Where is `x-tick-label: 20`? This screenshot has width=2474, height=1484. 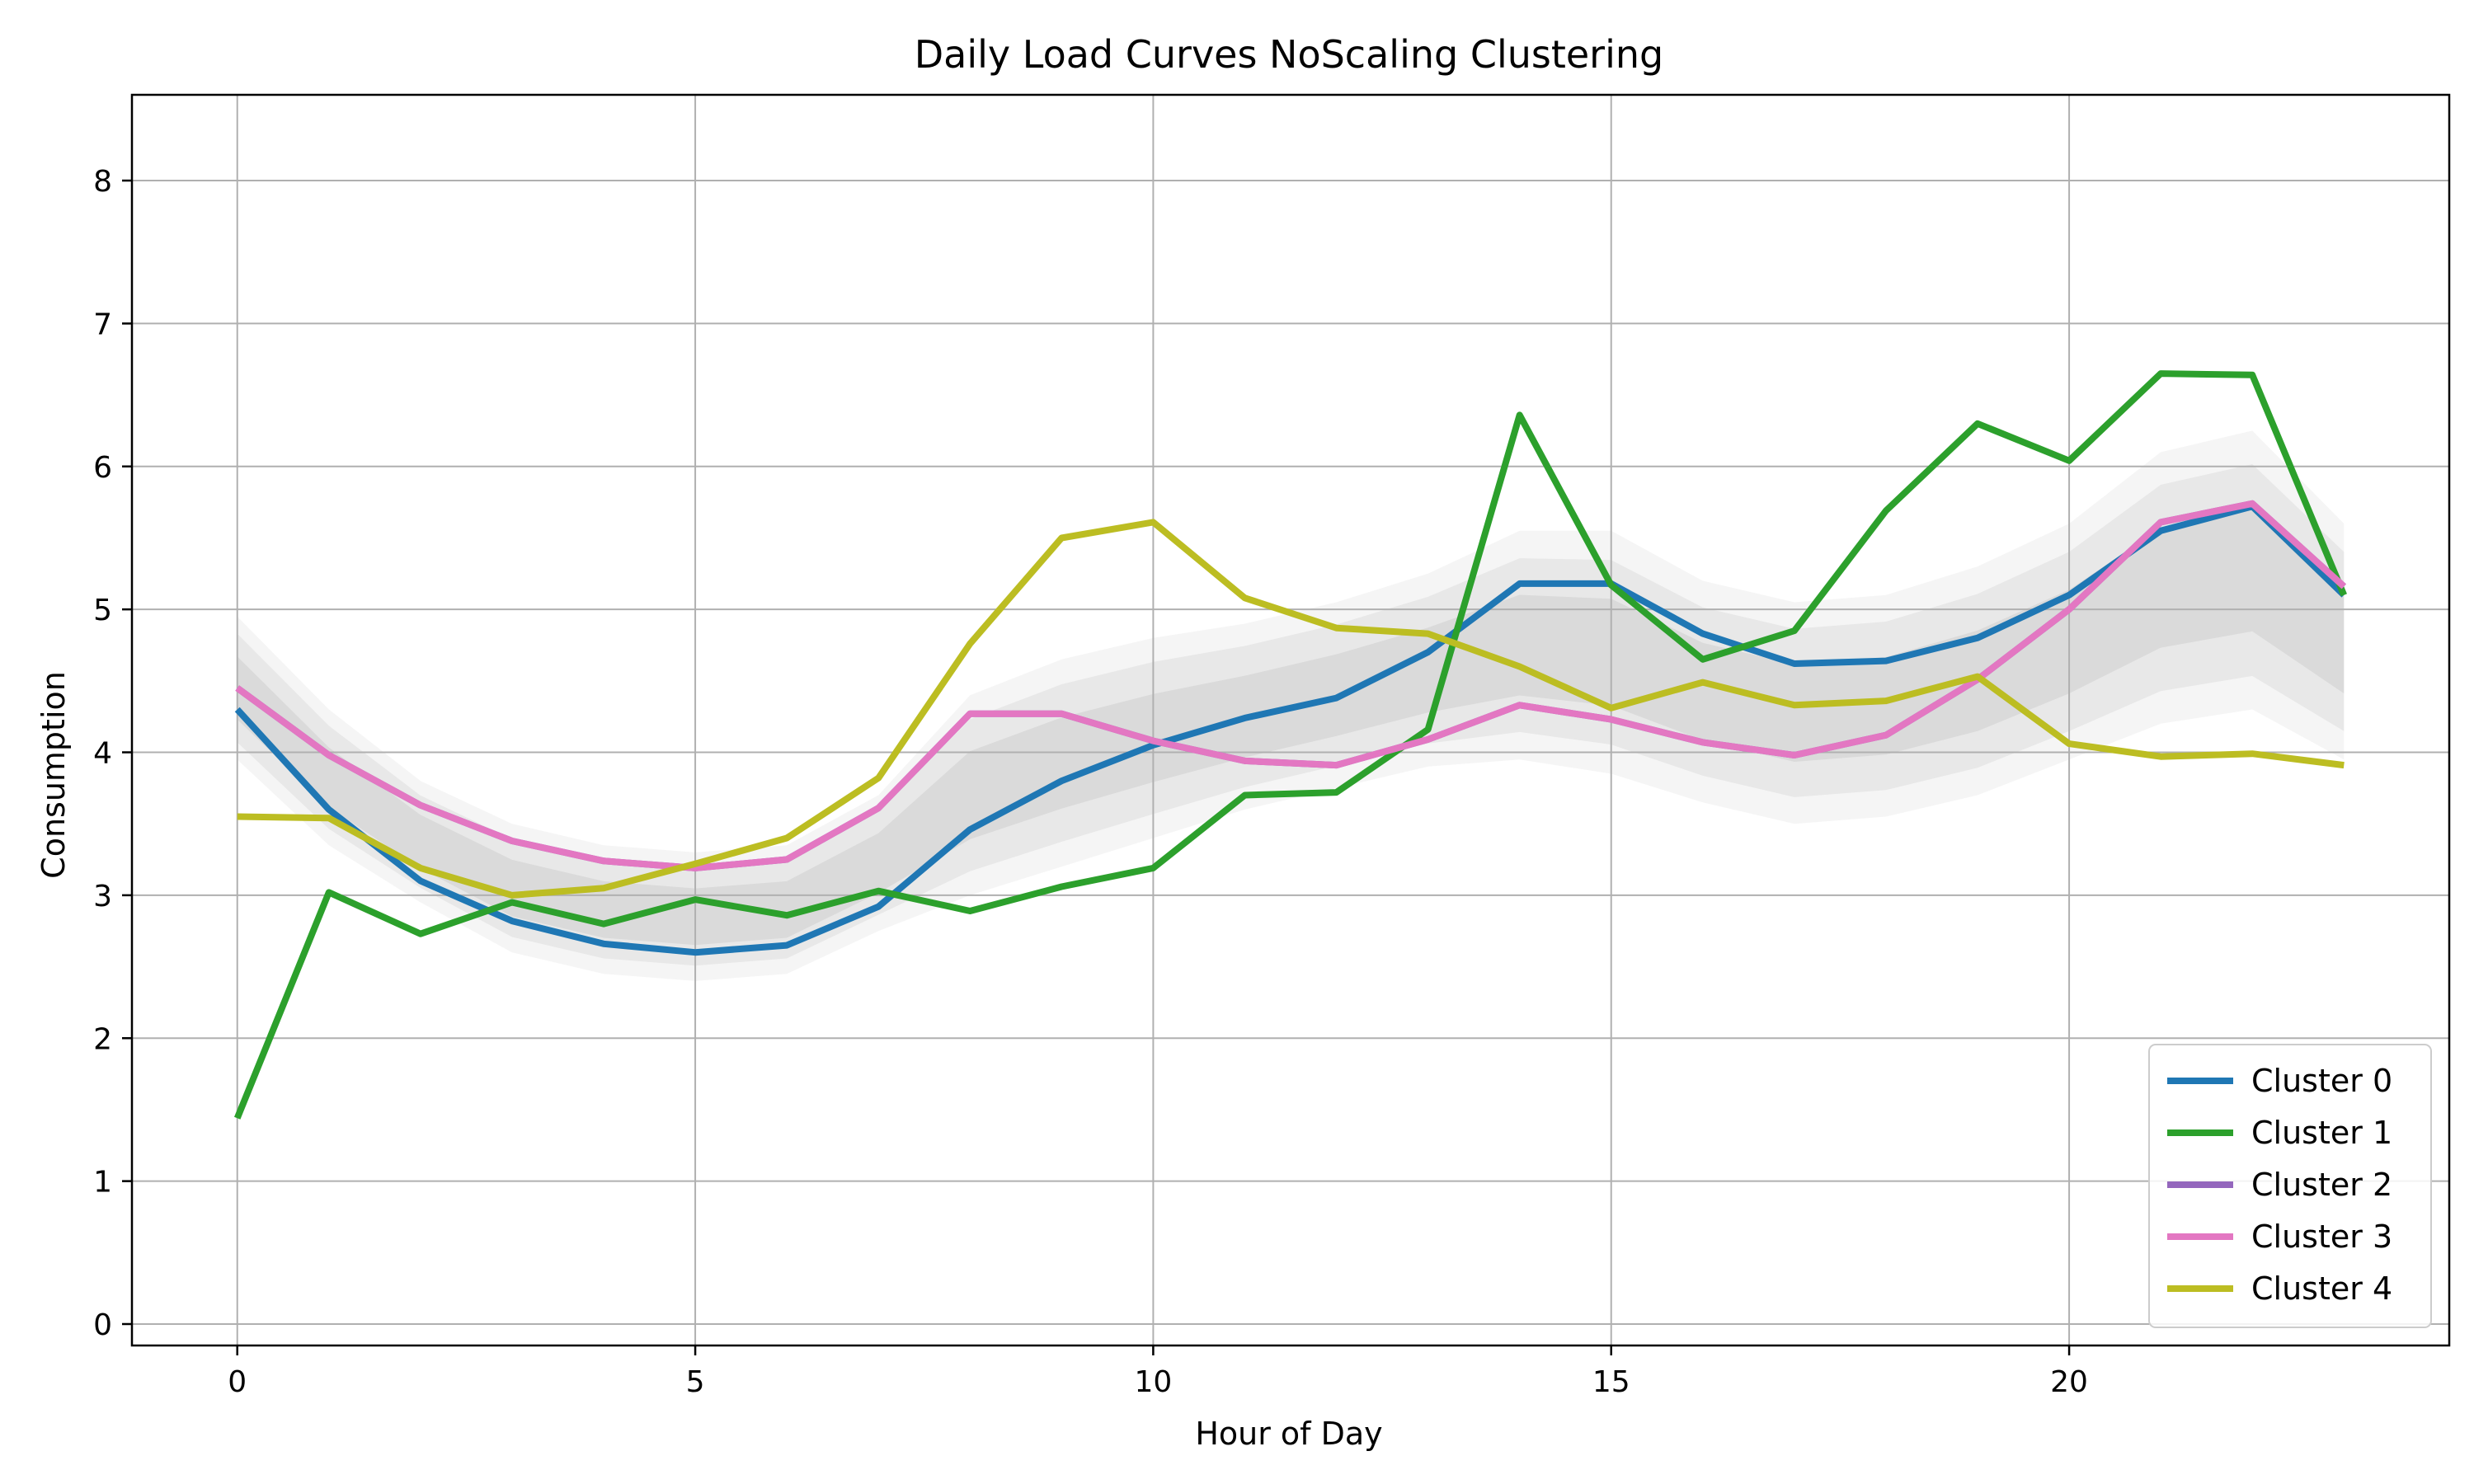
x-tick-label: 20 is located at coordinates (2069, 1382).